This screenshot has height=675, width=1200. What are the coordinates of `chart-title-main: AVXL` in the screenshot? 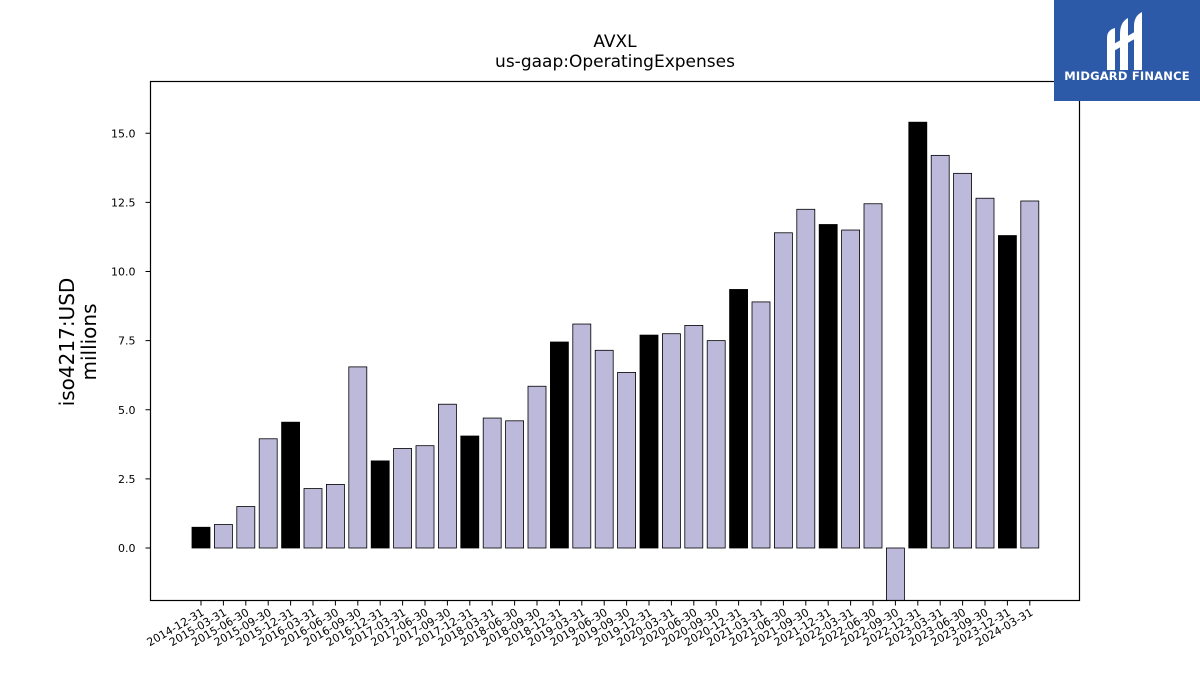 It's located at (615, 42).